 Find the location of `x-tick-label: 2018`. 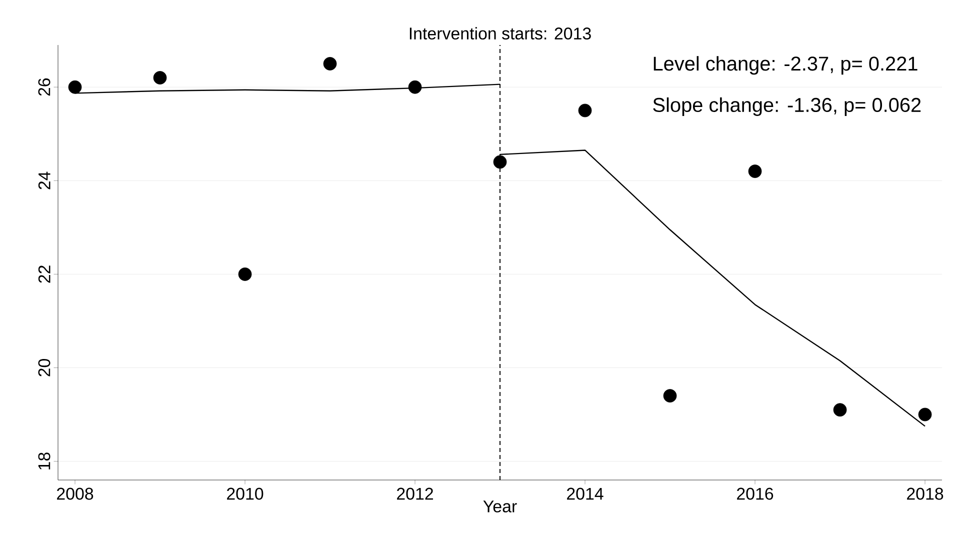

x-tick-label: 2018 is located at coordinates (925, 494).